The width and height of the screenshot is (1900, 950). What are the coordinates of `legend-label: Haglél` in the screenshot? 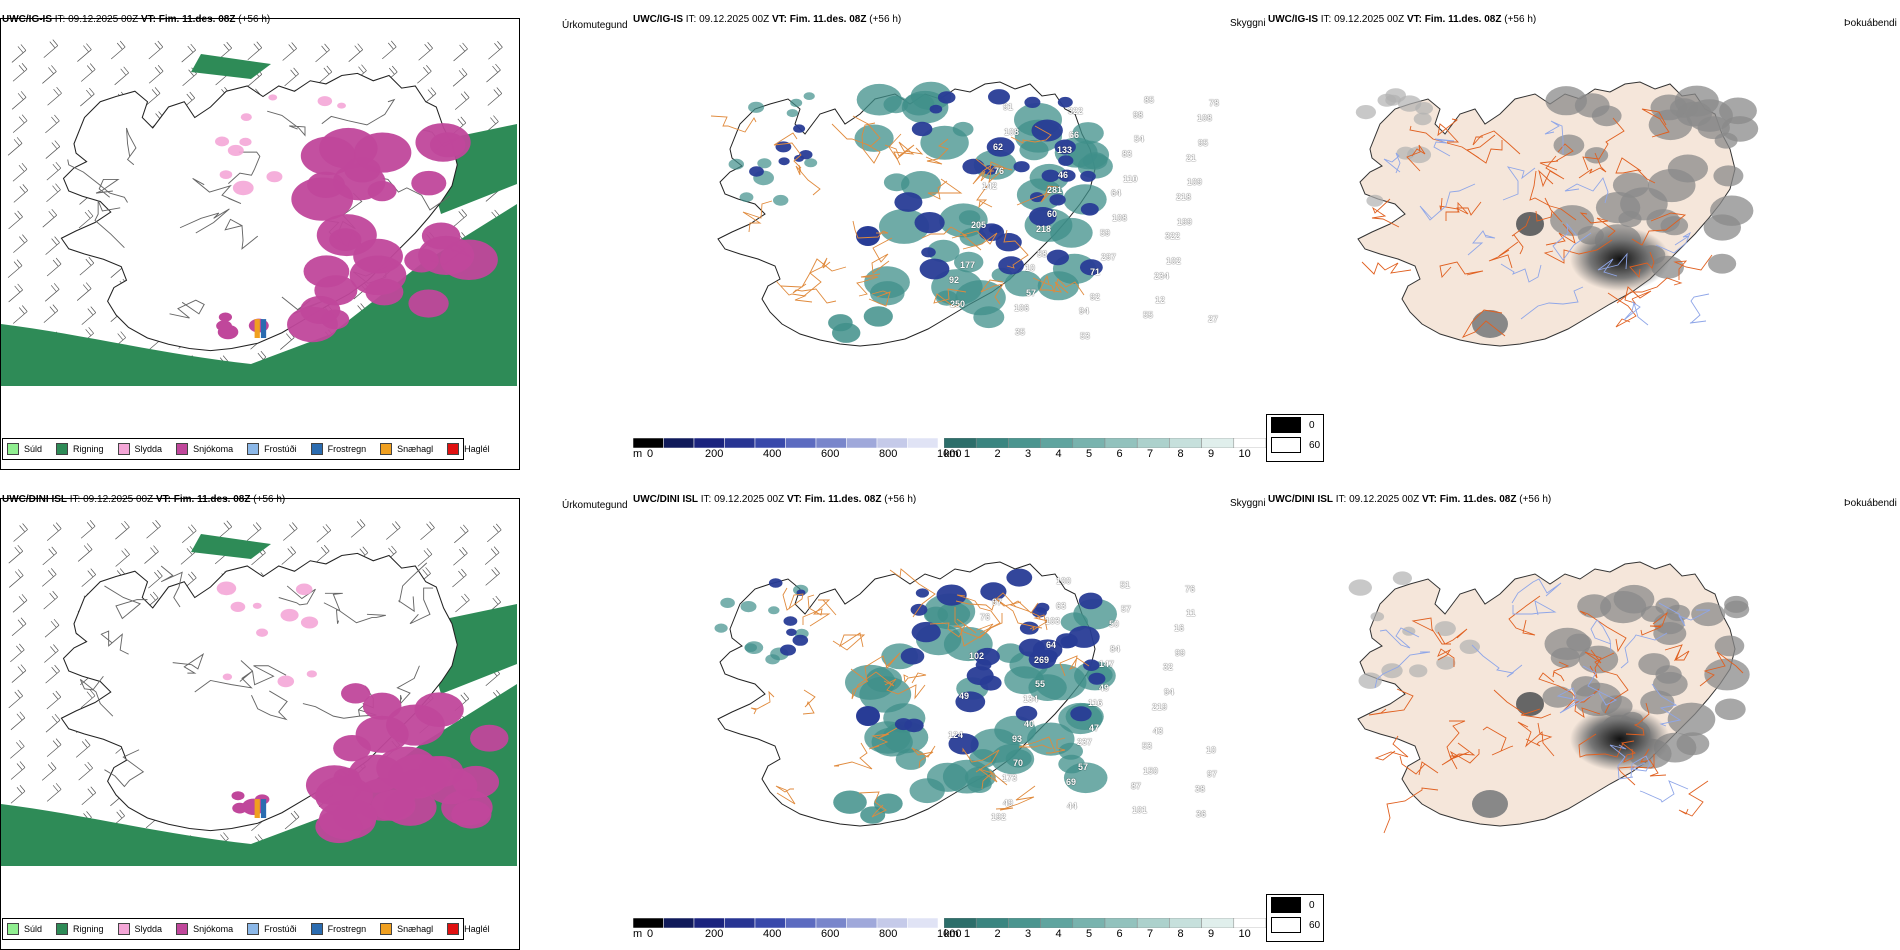 It's located at (477, 929).